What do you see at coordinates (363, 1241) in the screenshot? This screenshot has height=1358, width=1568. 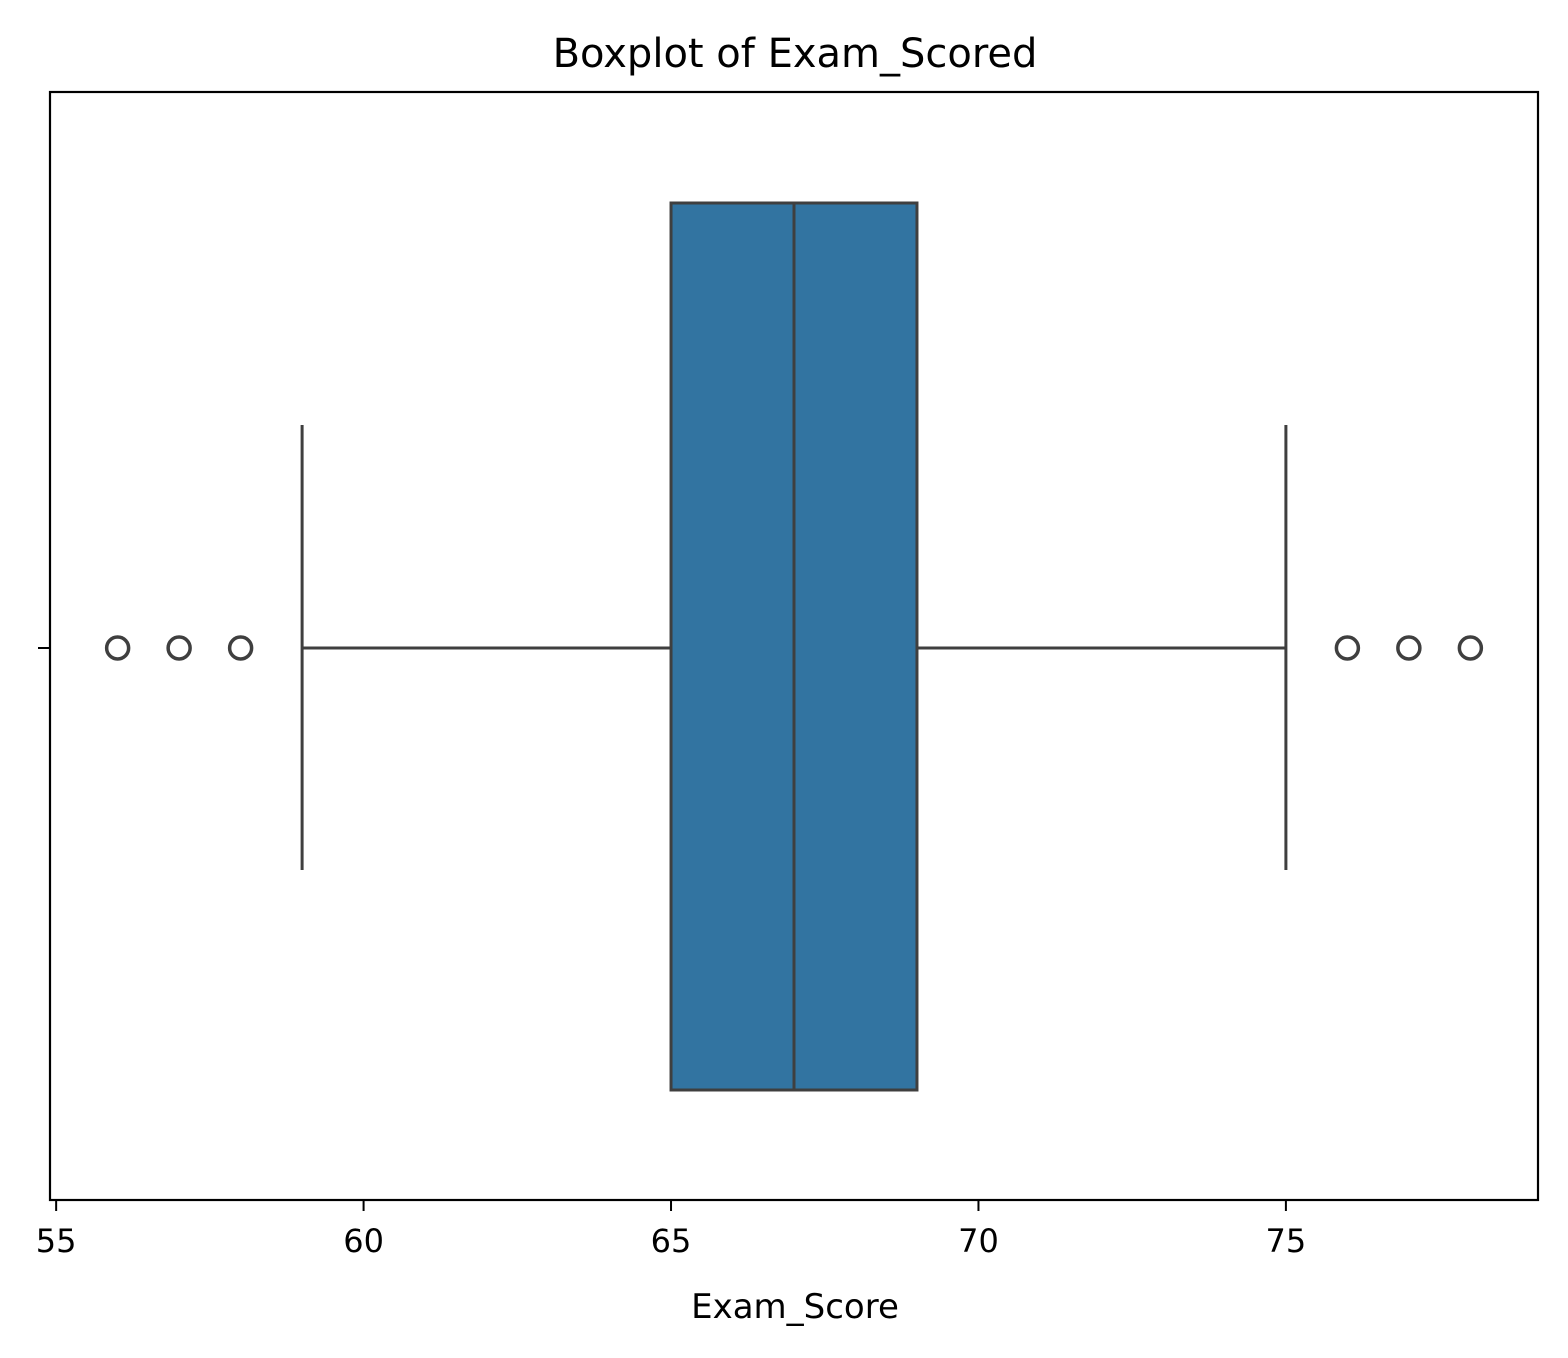 I see `x-tick-label: 60` at bounding box center [363, 1241].